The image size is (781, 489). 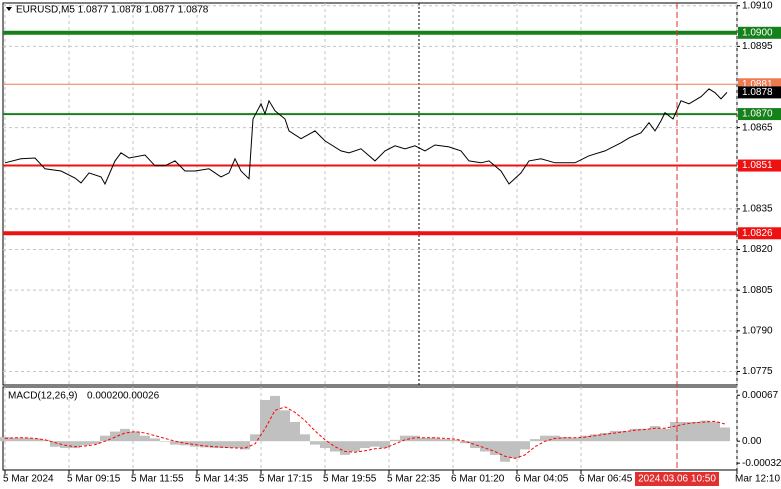 I want to click on indicator-title: MACD(12,26,9), so click(x=42, y=396).